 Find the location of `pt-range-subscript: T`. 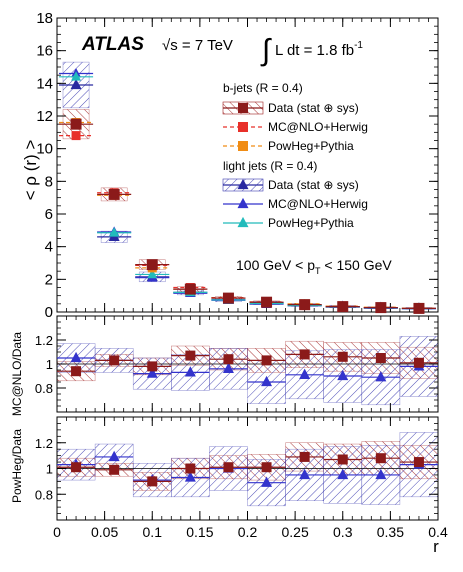

pt-range-subscript: T is located at coordinates (318, 271).